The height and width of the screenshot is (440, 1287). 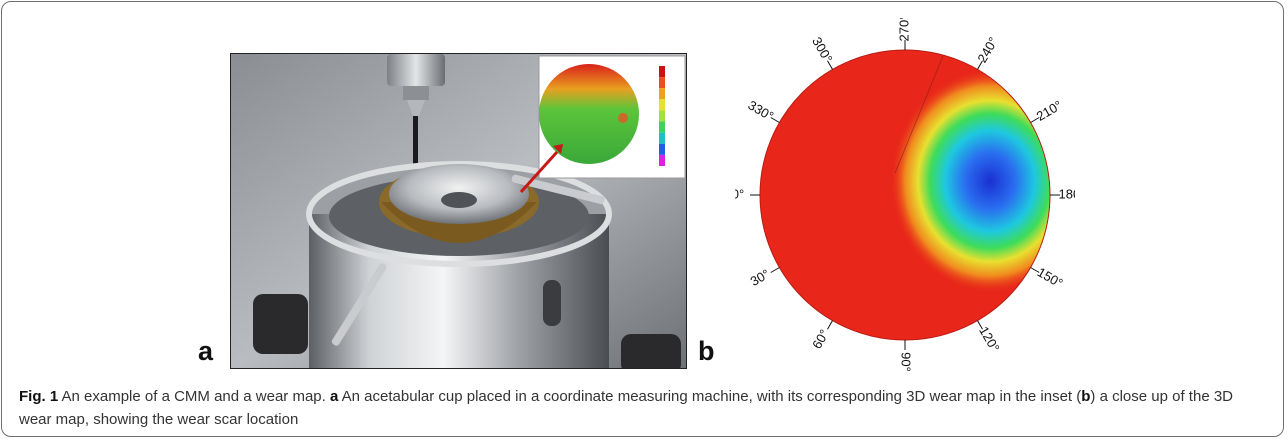 I want to click on caption-intro: An example of a CMM and a wear map., so click(x=193, y=396).